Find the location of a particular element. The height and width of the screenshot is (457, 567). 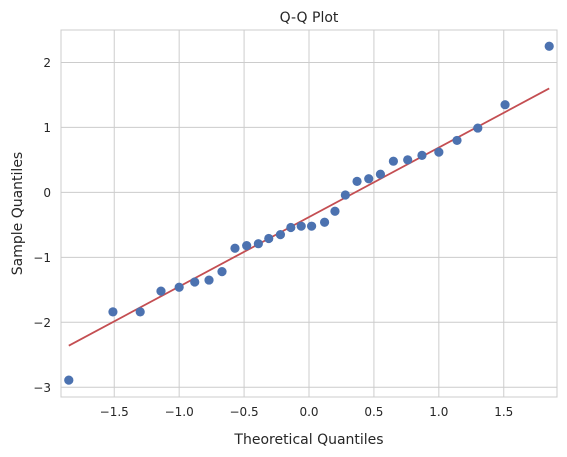

x-tick-label: −0.5 is located at coordinates (244, 412).